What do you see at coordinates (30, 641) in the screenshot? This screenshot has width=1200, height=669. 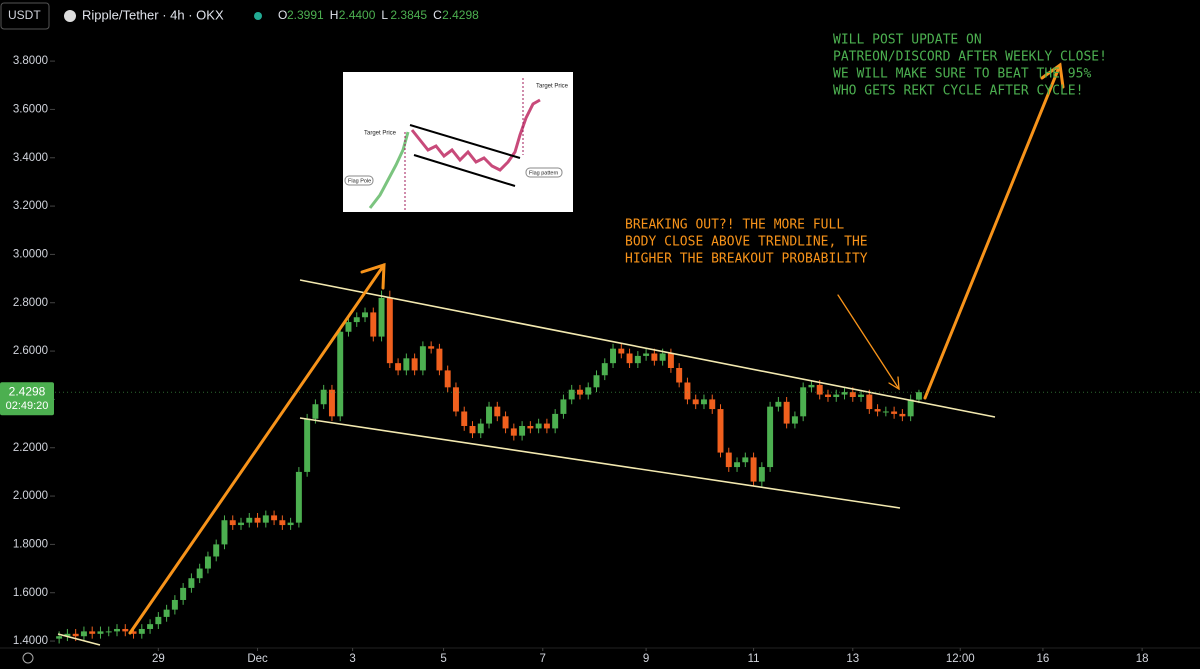 I see `y-tick-label: 1.4000` at bounding box center [30, 641].